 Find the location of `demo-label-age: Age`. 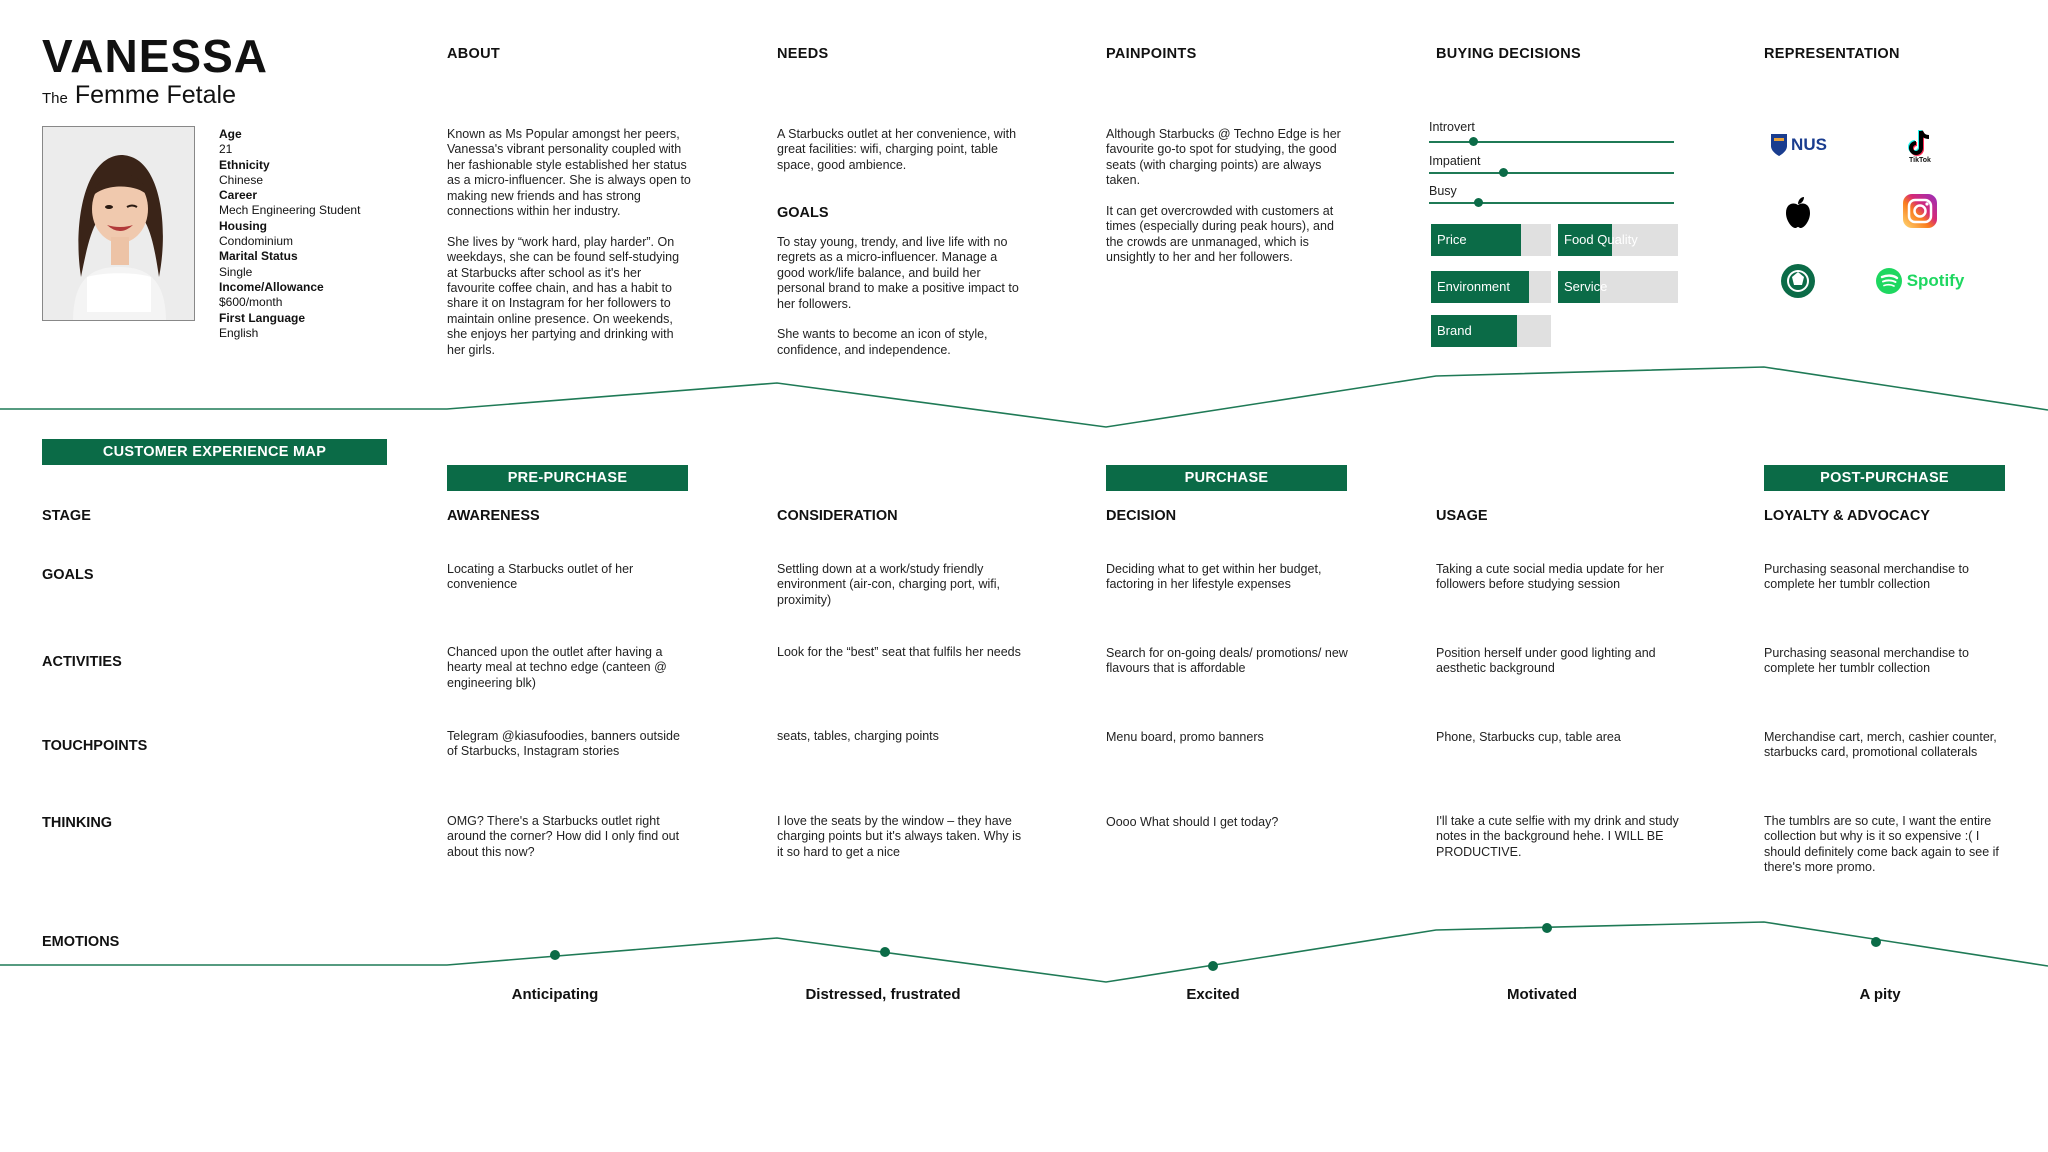

demo-label-age: Age is located at coordinates (230, 134).